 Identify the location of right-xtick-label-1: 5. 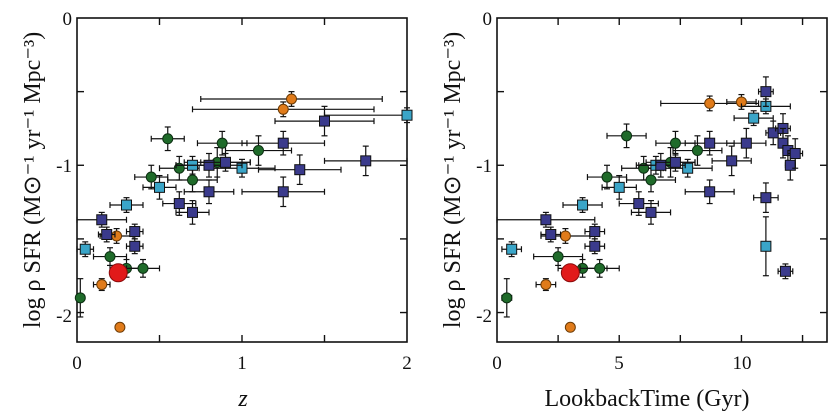
(619, 363).